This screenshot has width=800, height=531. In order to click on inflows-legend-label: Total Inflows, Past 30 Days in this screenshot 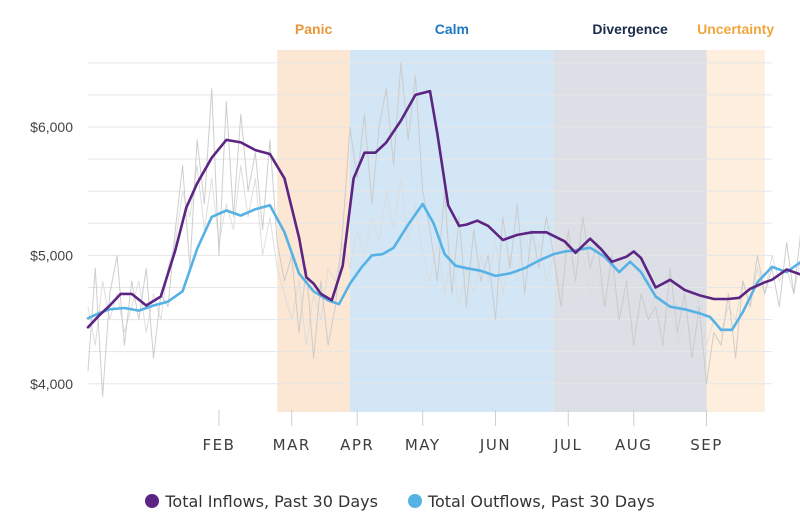, I will do `click(271, 501)`.